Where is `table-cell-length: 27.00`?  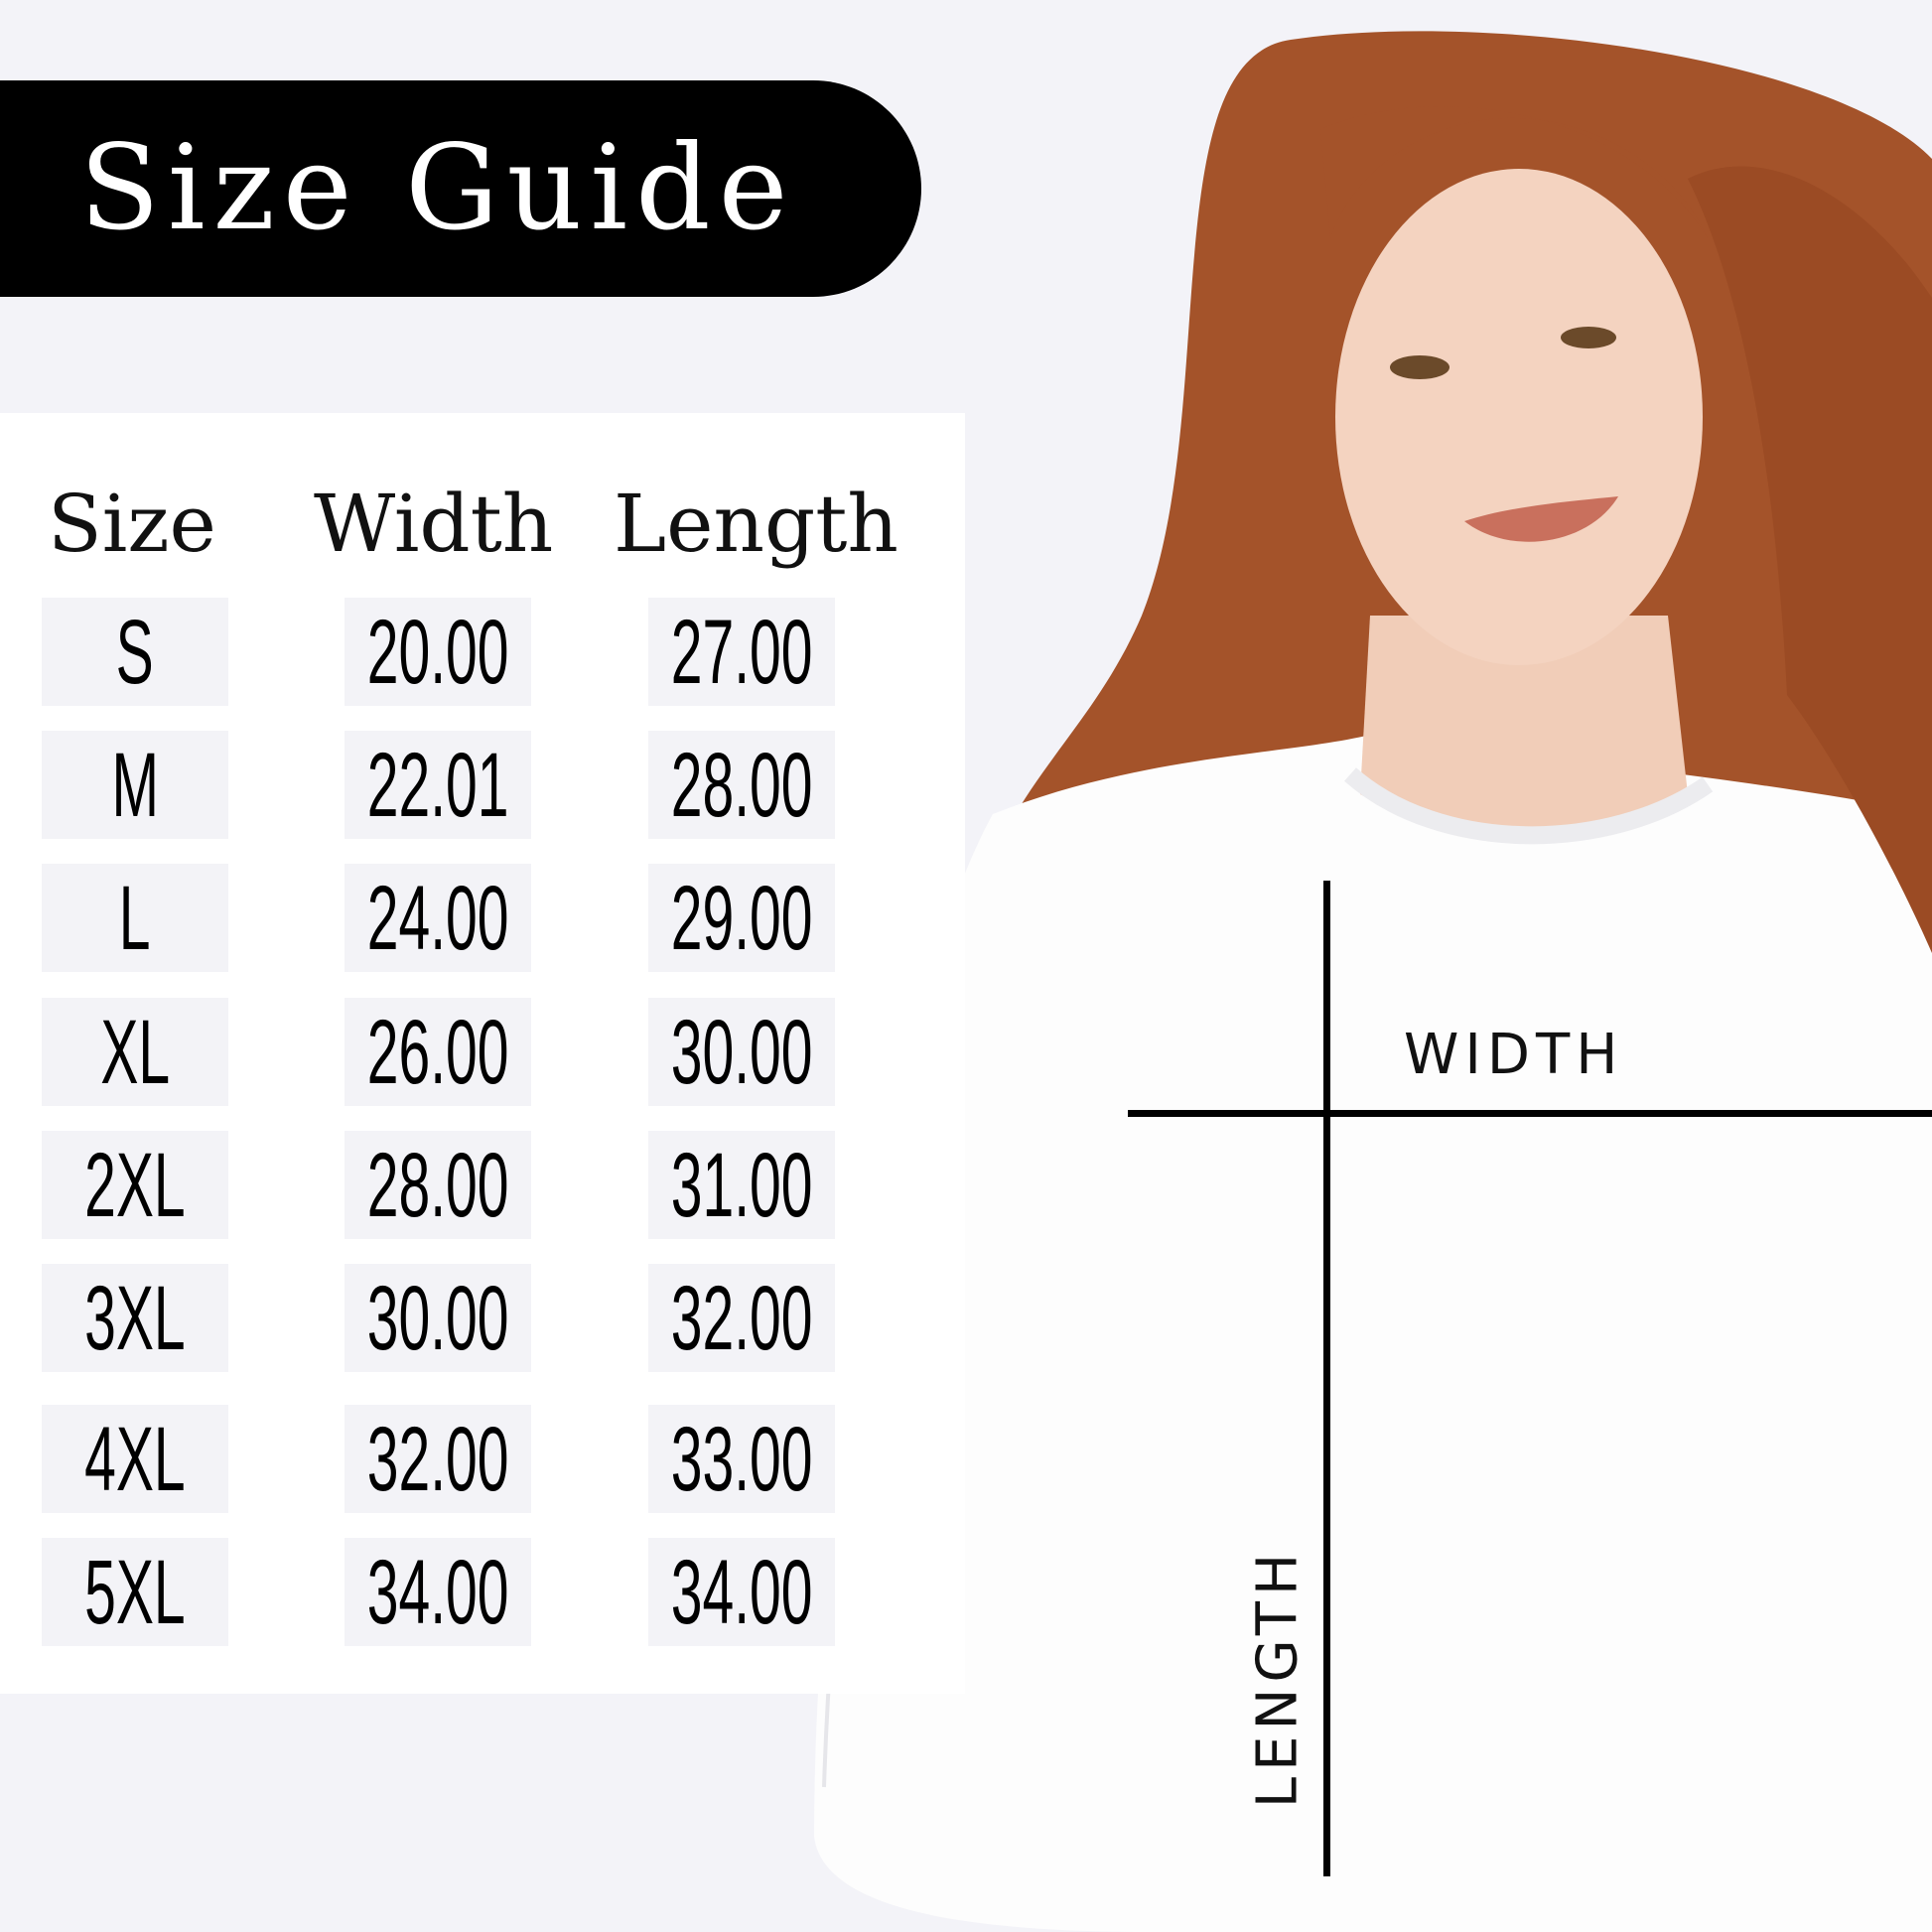
table-cell-length: 27.00 is located at coordinates (741, 652).